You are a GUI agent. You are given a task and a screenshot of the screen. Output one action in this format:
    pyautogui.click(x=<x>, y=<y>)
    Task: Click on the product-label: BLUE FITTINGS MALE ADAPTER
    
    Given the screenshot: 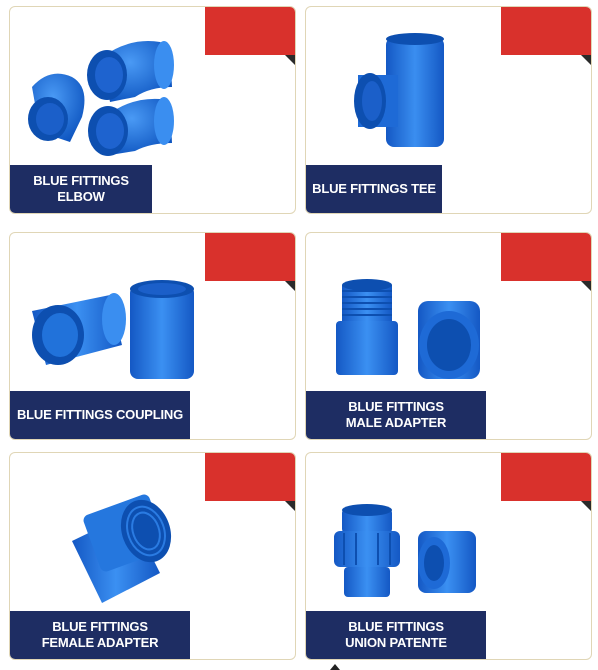 What is the action you would take?
    pyautogui.click(x=396, y=415)
    